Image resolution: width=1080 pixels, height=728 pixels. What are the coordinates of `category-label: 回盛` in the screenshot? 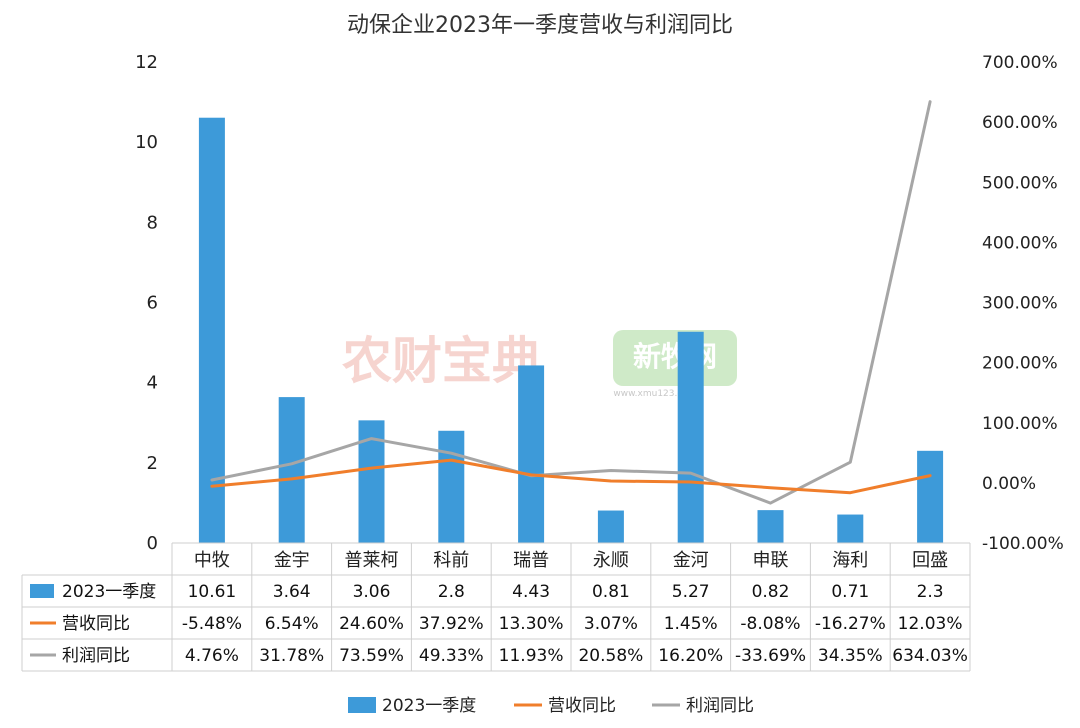 It's located at (930, 560).